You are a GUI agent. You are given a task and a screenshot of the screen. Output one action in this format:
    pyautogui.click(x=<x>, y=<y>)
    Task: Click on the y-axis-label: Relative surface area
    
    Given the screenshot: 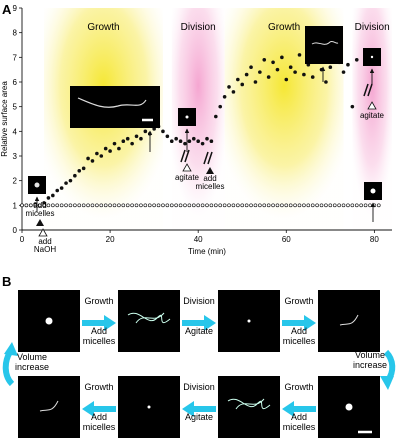 What is the action you would take?
    pyautogui.click(x=4, y=119)
    